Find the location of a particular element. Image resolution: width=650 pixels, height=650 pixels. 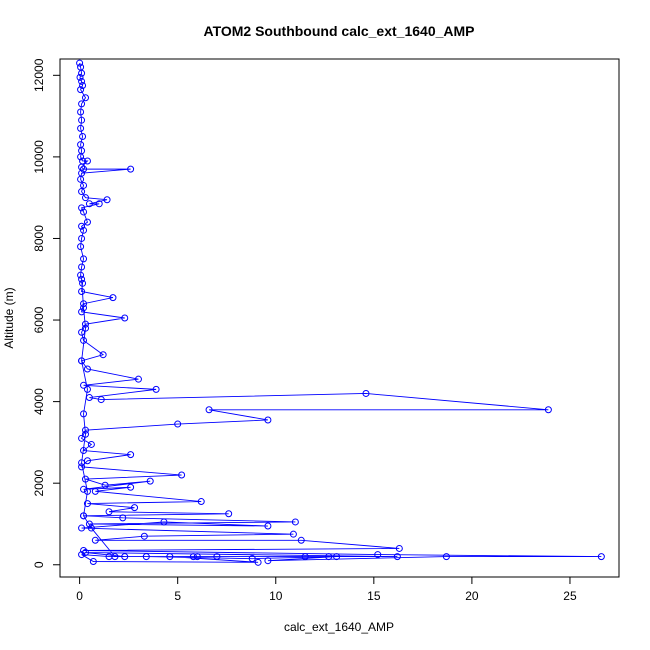

y-tick-label: 12000 is located at coordinates (39, 75).